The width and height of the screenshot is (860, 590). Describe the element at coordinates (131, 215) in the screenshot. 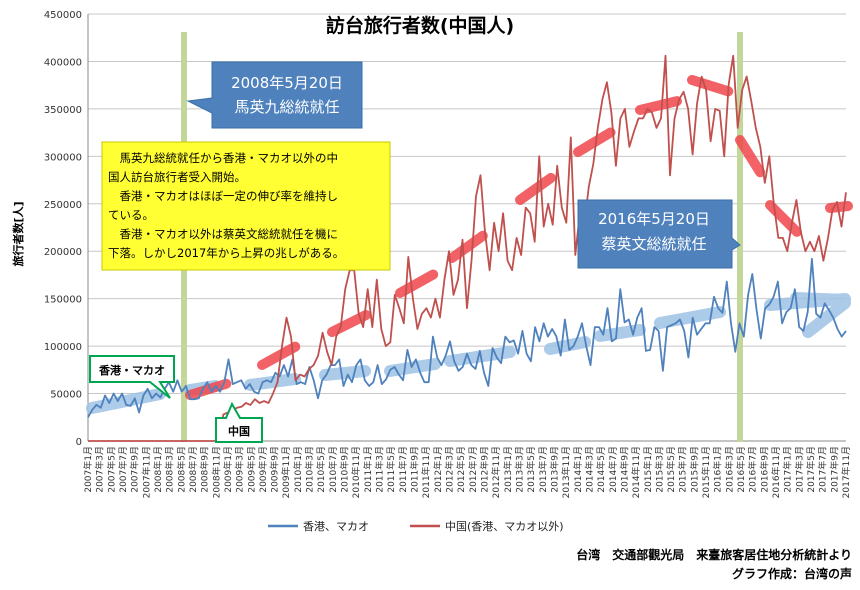

I see `note-line-4: ている。` at that location.